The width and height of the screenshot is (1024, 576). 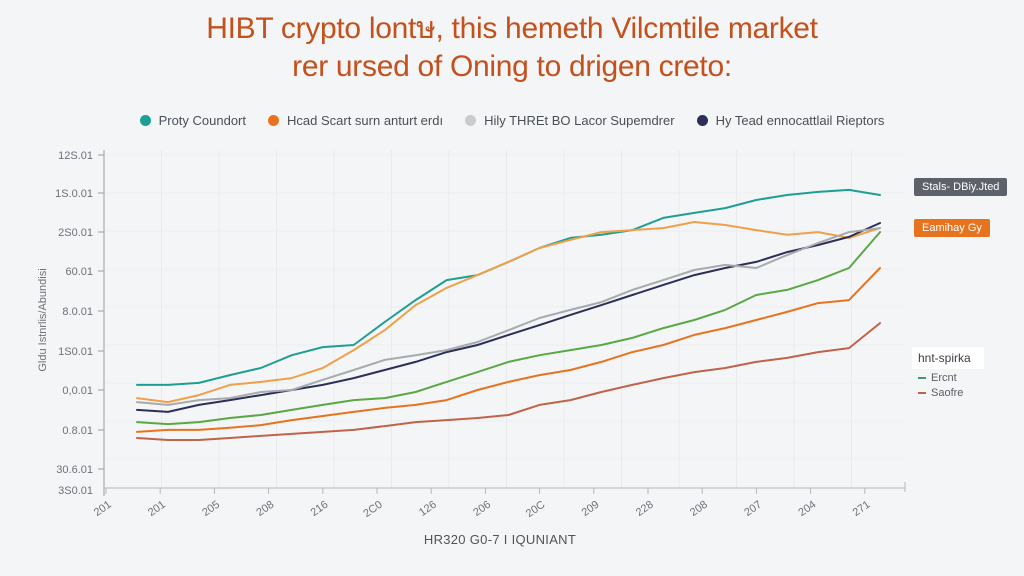 I want to click on x-tick-label: 228, so click(x=645, y=509).